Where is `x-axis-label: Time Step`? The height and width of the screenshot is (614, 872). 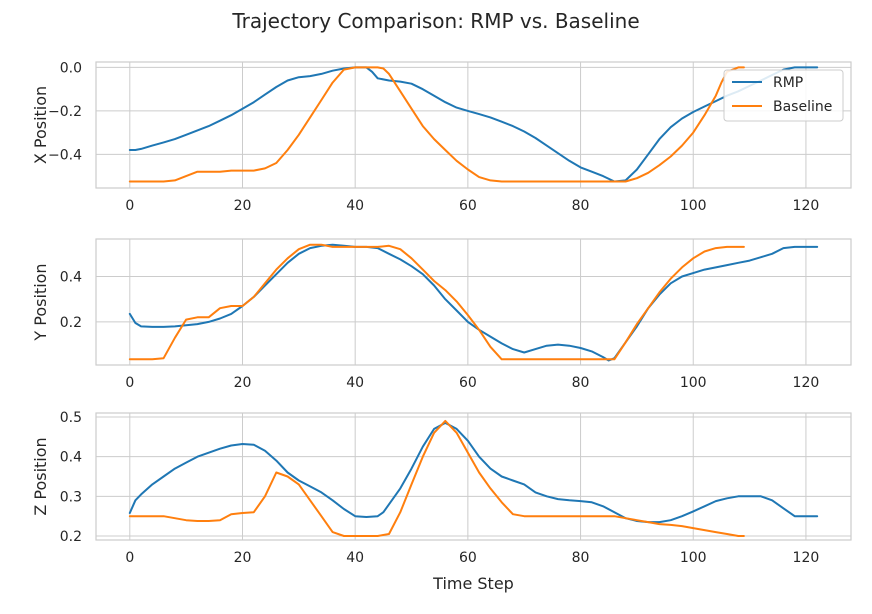 x-axis-label: Time Step is located at coordinates (473, 583).